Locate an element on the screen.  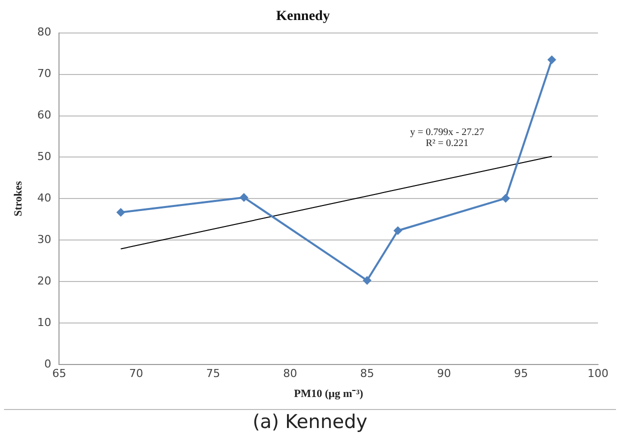
y-tick-label: 30 is located at coordinates (44, 239).